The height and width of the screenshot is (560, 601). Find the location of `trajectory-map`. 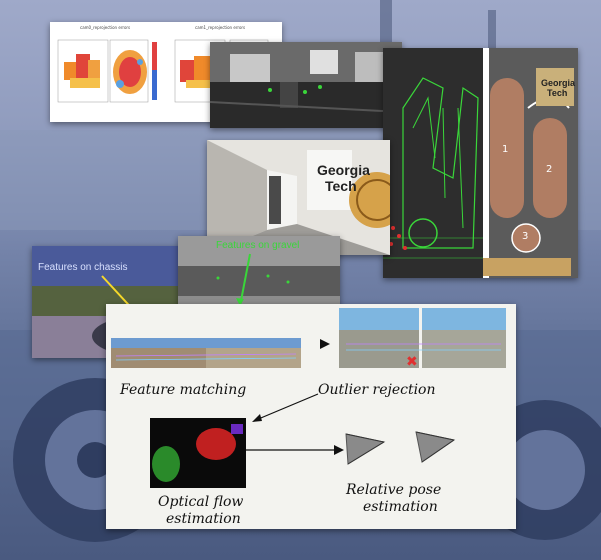

trajectory-map is located at coordinates (480, 163).